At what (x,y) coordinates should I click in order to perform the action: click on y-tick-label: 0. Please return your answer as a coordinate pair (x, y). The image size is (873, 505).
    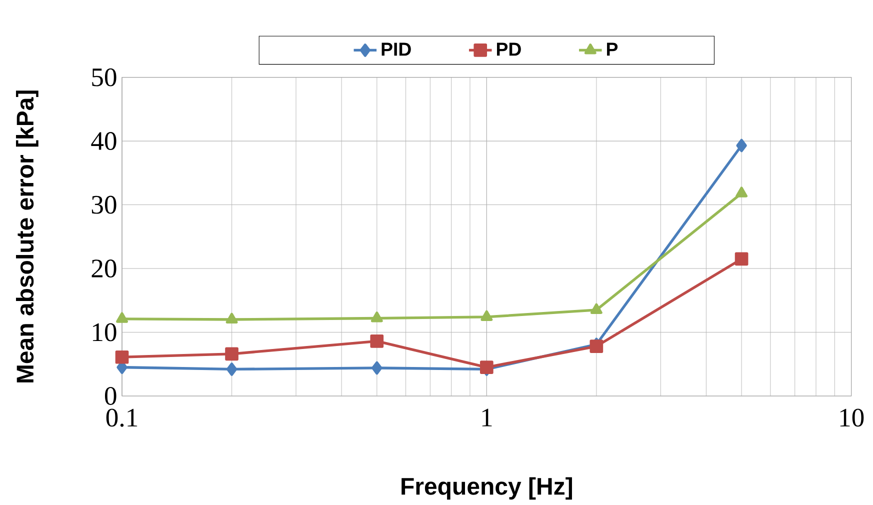
    Looking at the image, I should click on (110, 395).